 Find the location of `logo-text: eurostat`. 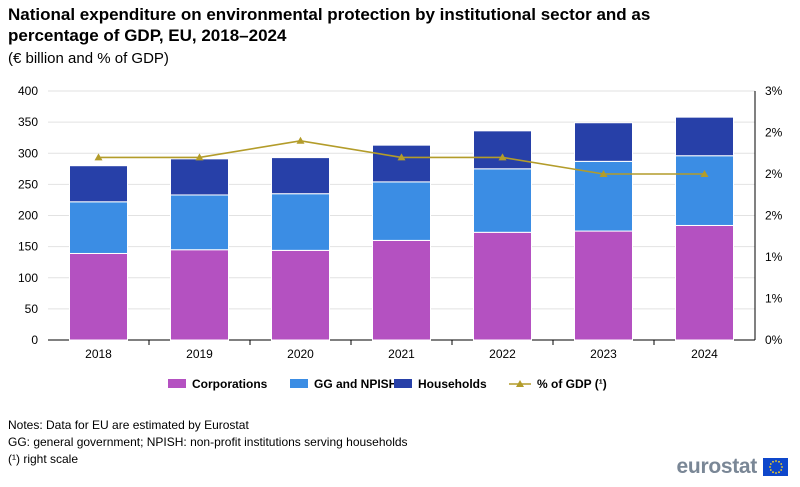

logo-text: eurostat is located at coordinates (717, 466).